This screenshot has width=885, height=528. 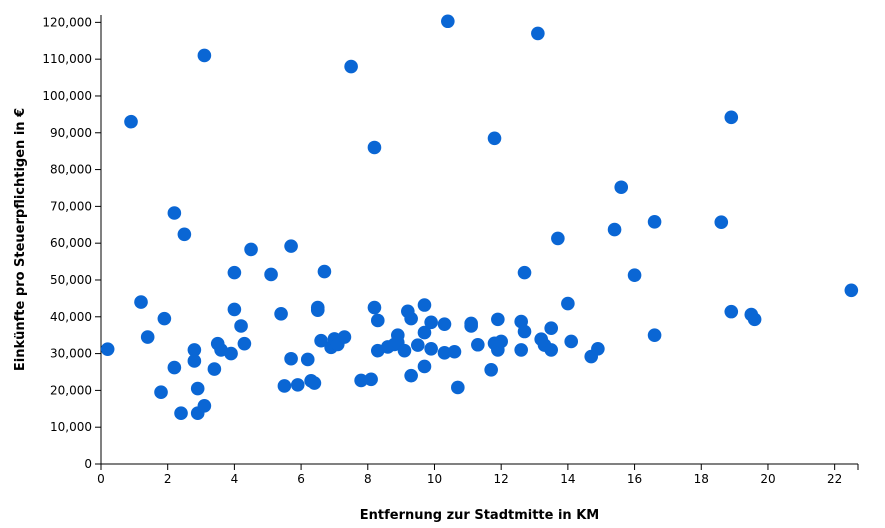 What do you see at coordinates (71, 280) in the screenshot?
I see `y-tick-label: 50,000` at bounding box center [71, 280].